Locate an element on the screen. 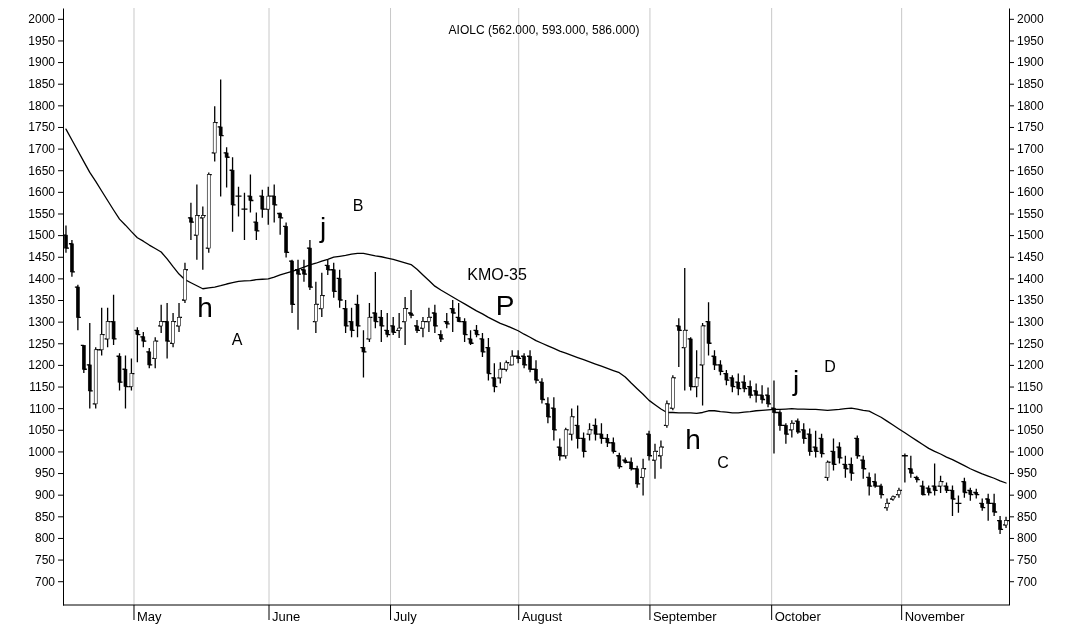 The image size is (1074, 632). y2-tick-label: 750 is located at coordinates (1027, 559).